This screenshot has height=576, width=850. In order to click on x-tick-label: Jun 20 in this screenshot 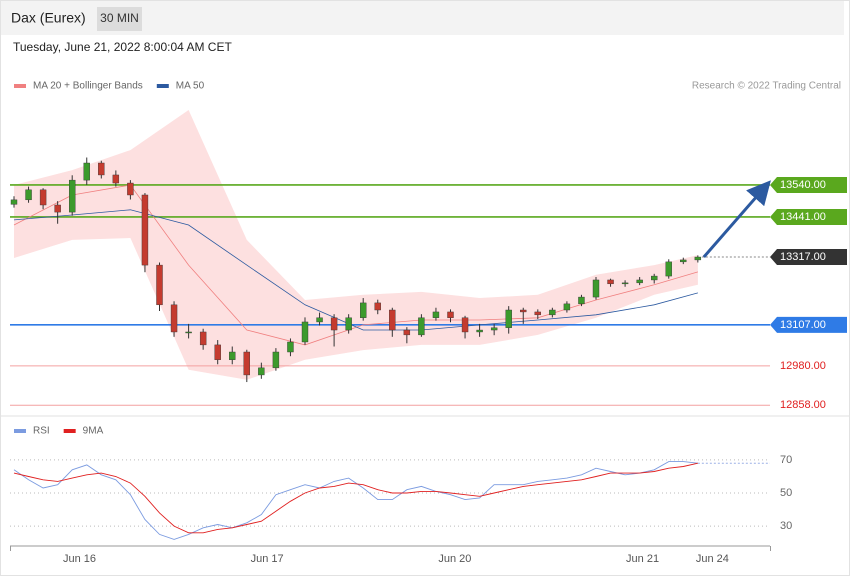, I will do `click(454, 559)`.